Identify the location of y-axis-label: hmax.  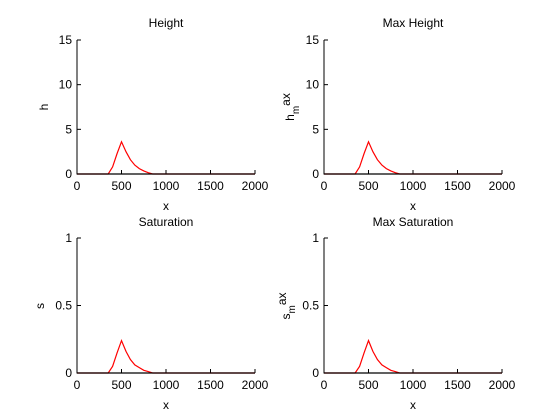
(290, 107).